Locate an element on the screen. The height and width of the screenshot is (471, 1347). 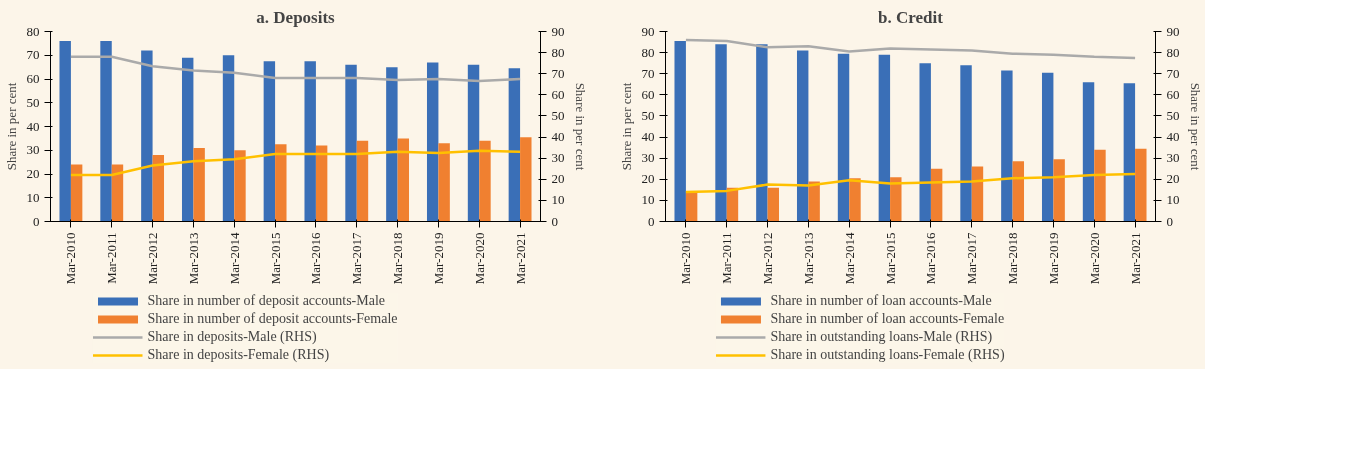
legend-label: Share in number of deposit accounts-Female is located at coordinates (272, 319).